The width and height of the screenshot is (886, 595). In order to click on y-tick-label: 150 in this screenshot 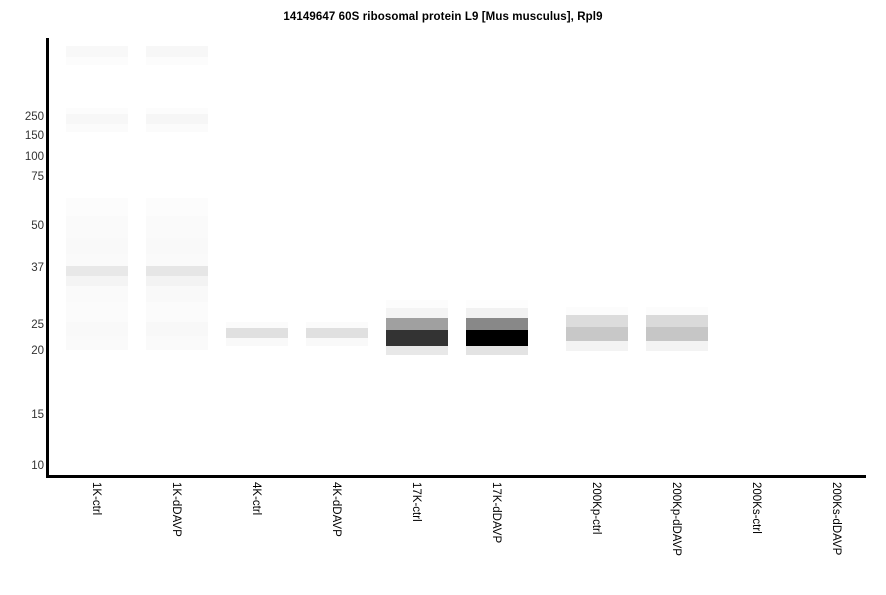, I will do `click(34, 136)`.